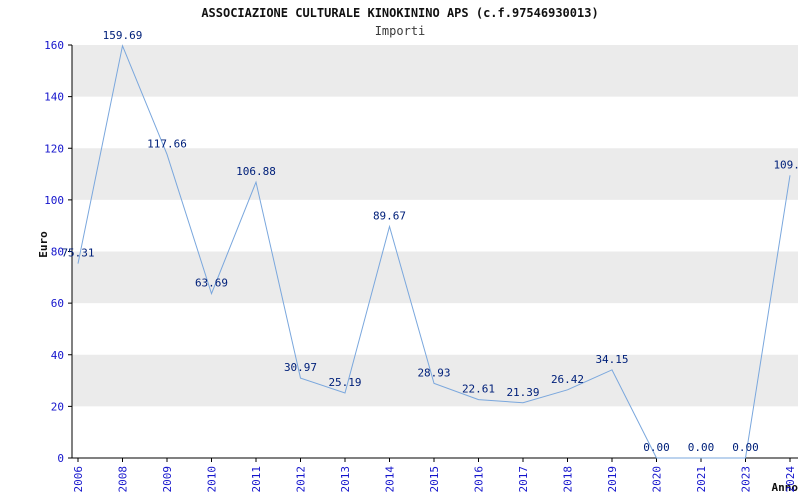 This screenshot has height=500, width=800. What do you see at coordinates (78, 479) in the screenshot?
I see `x-tick-label: 2006` at bounding box center [78, 479].